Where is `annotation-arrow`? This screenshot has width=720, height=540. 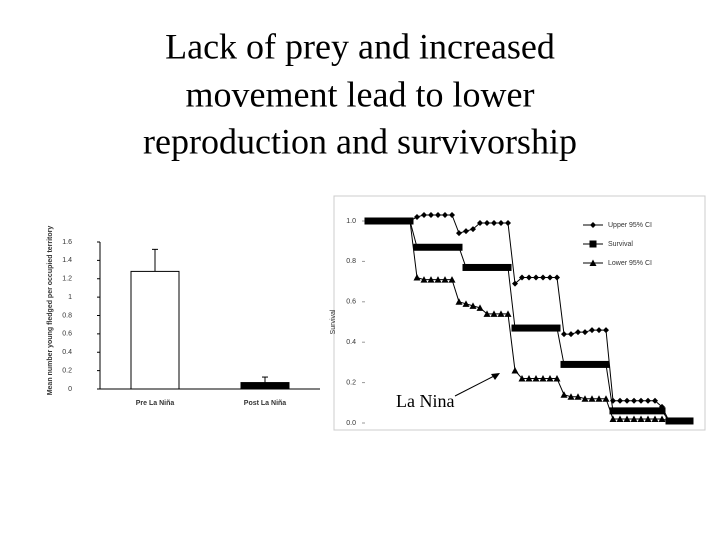 annotation-arrow is located at coordinates (476, 385).